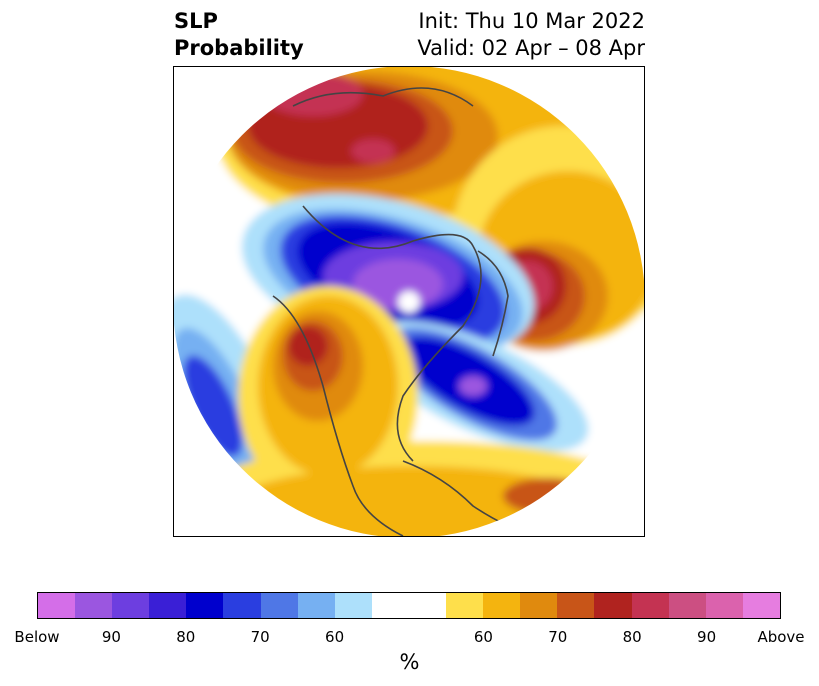 The height and width of the screenshot is (686, 819). I want to click on init-date: Init: Thu 10 Mar 2022, so click(531, 21).